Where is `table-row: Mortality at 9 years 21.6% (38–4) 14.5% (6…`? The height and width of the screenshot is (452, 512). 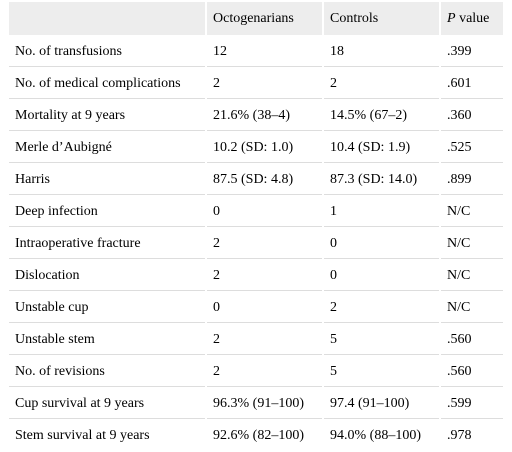
table-row: Mortality at 9 years 21.6% (38–4) 14.5% (6… is located at coordinates (256, 116).